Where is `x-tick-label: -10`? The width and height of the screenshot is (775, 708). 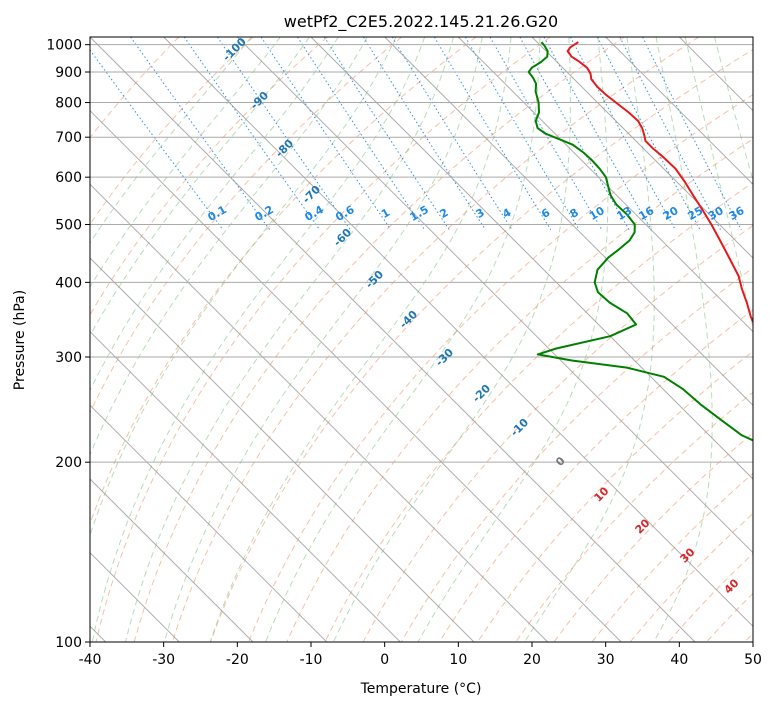
x-tick-label: -10 is located at coordinates (311, 660).